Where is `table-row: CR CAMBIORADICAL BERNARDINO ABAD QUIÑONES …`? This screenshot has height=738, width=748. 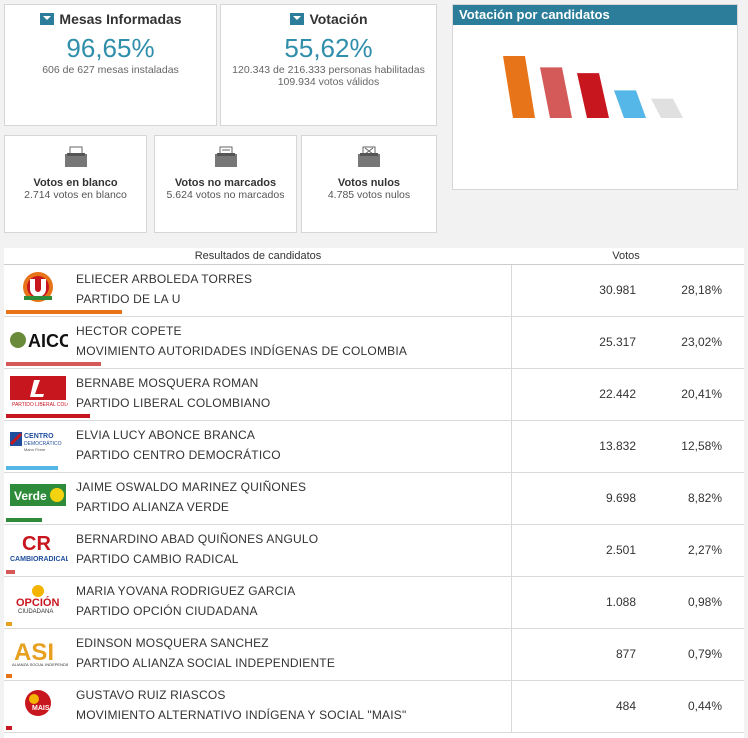 table-row: CR CAMBIORADICAL BERNARDINO ABAD QUIÑONES … is located at coordinates (374, 551).